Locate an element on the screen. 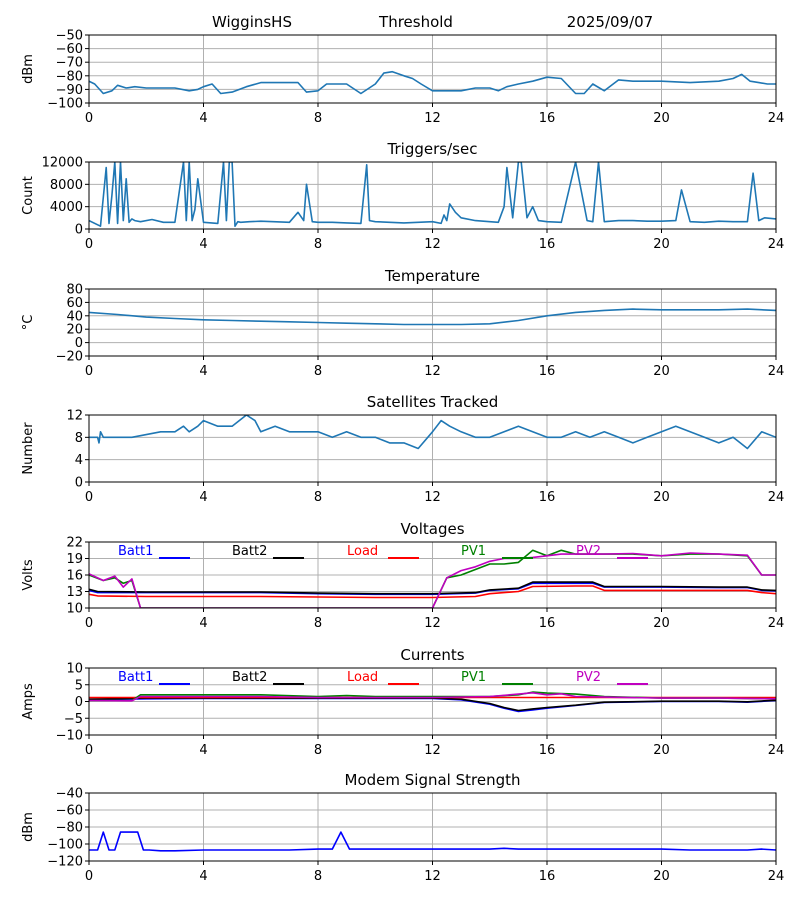  legend-label-pv2: PV2 is located at coordinates (588, 551).